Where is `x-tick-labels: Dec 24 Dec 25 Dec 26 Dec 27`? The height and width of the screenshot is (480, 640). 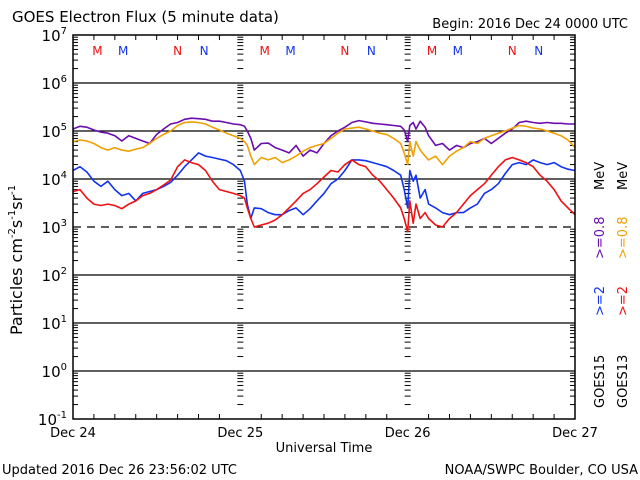 x-tick-labels: Dec 24 Dec 25 Dec 26 Dec 27 is located at coordinates (324, 433).